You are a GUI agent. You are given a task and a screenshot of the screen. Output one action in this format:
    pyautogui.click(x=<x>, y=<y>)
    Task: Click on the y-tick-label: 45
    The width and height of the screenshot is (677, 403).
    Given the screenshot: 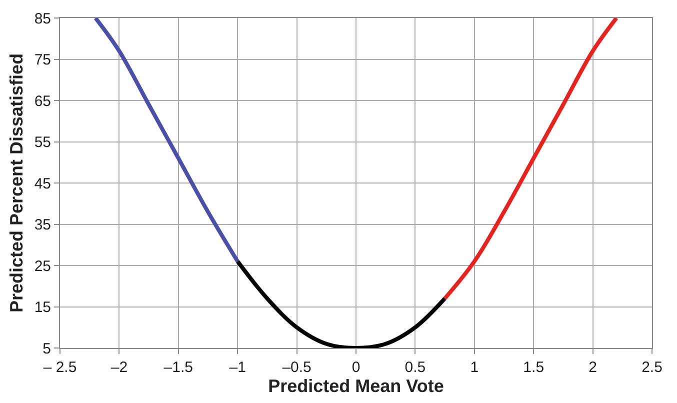 What is the action you would take?
    pyautogui.click(x=42, y=183)
    